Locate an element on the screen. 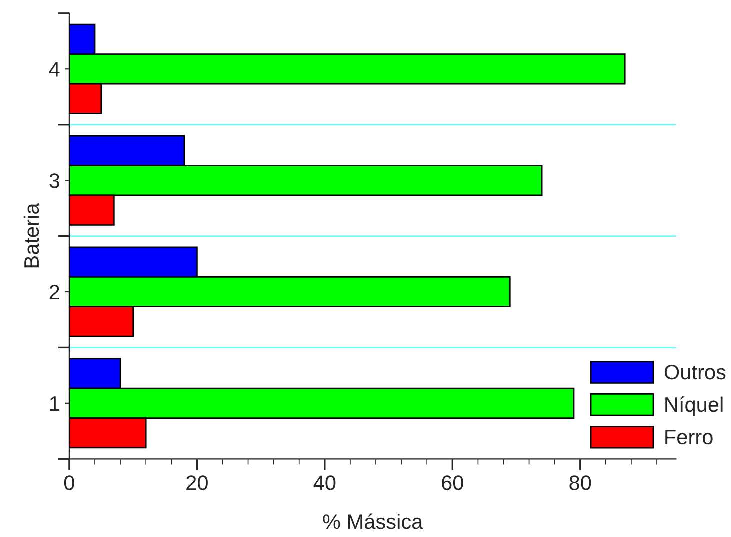 Image resolution: width=731 pixels, height=537 pixels. x-tick-label: 40 is located at coordinates (325, 483).